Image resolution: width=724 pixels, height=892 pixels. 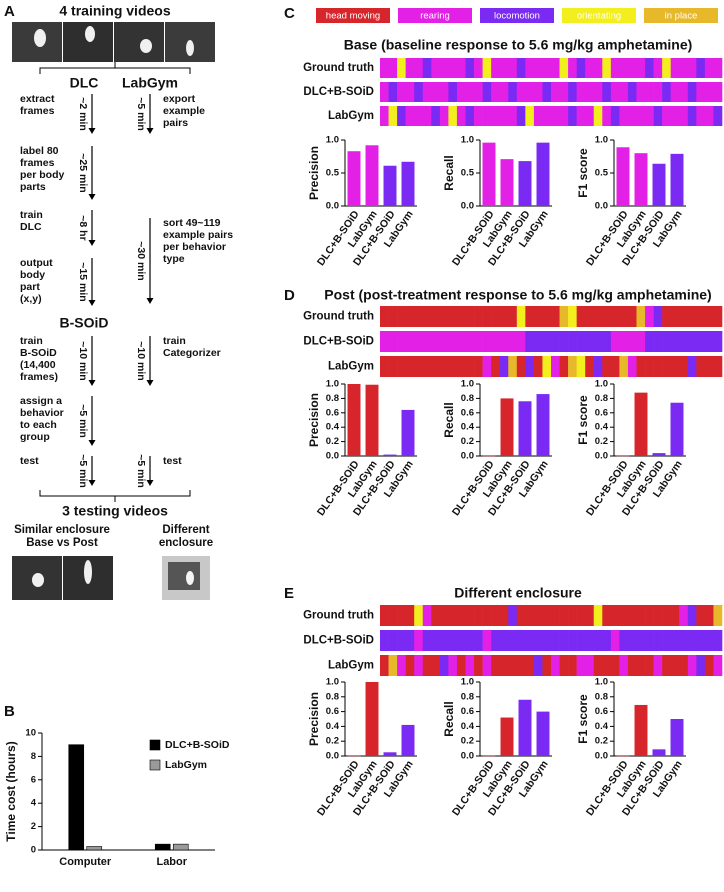 What do you see at coordinates (31, 299) in the screenshot?
I see `step-label: (x,y)` at bounding box center [31, 299].